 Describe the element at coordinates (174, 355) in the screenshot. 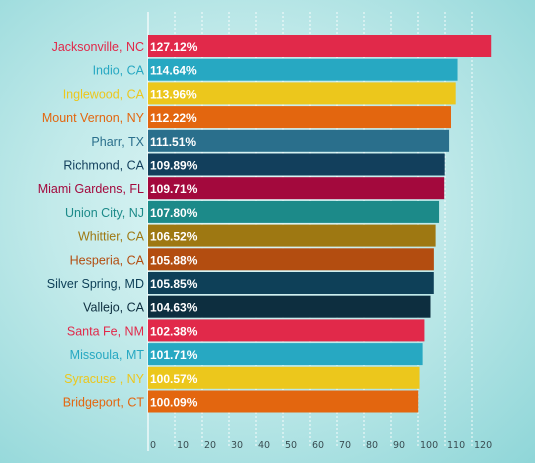

I see `value-label: 101.71%` at that location.